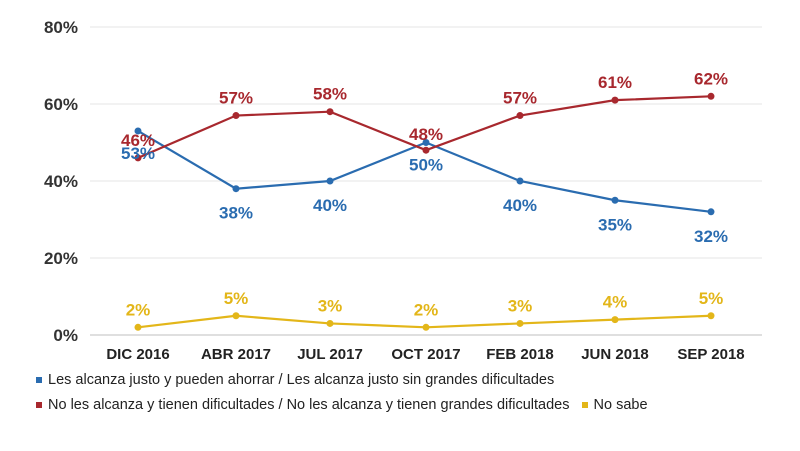 The width and height of the screenshot is (800, 451). I want to click on y-tick-label: 20%, so click(61, 258).